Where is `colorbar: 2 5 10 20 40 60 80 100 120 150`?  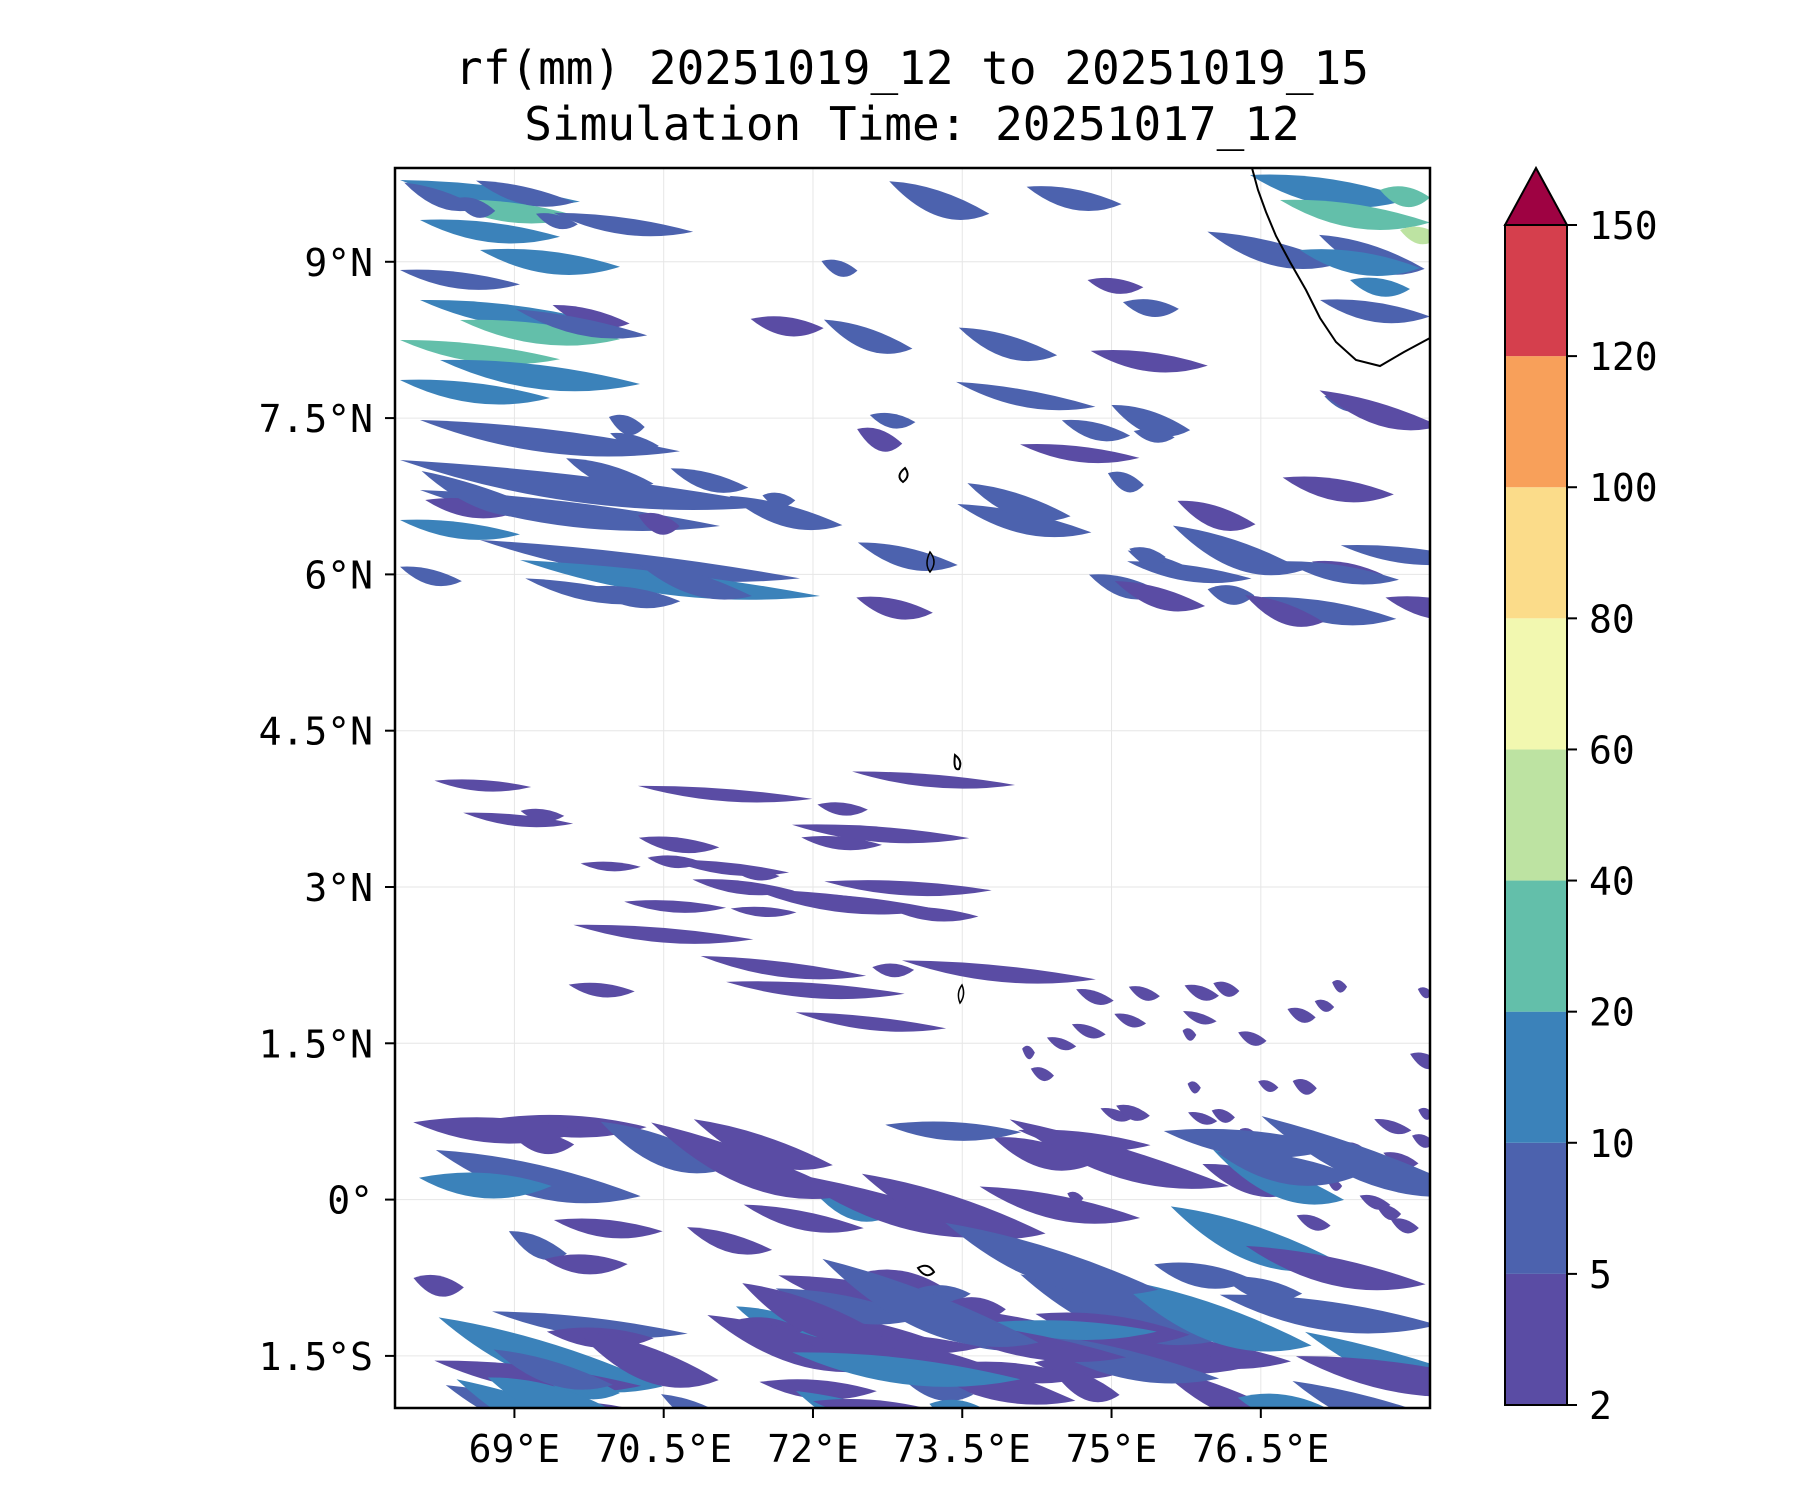
colorbar: 2 5 10 20 40 60 80 100 120 150 is located at coordinates (1580, 796).